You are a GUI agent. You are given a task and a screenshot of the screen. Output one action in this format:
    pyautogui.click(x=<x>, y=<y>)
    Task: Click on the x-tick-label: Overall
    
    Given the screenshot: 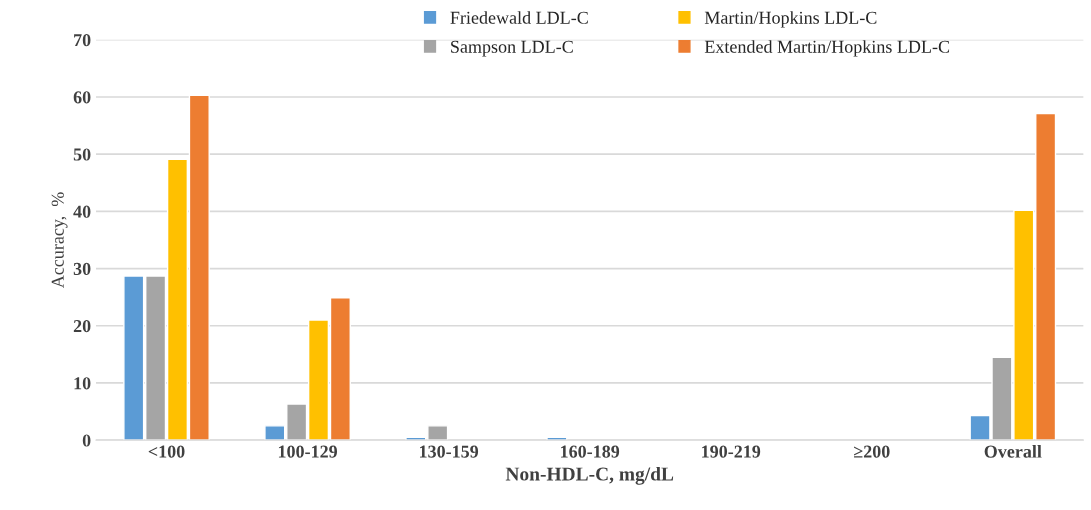 What is the action you would take?
    pyautogui.click(x=1013, y=451)
    